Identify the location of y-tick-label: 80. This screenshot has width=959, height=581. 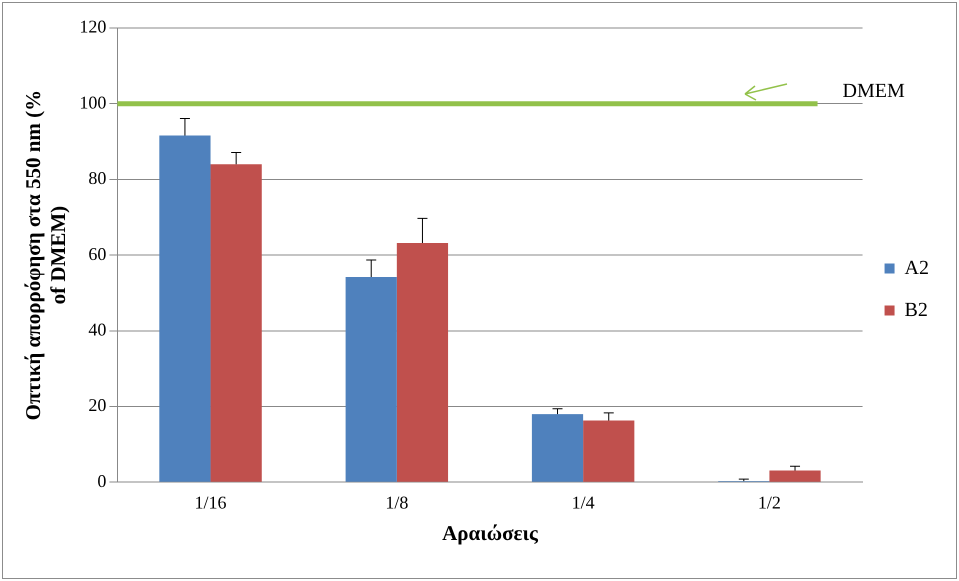
(97, 178).